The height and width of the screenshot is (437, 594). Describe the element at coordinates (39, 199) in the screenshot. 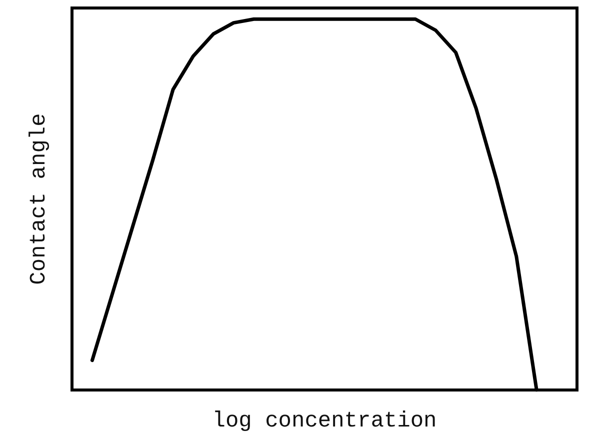

I see `y-axis-title: Contact angle` at that location.